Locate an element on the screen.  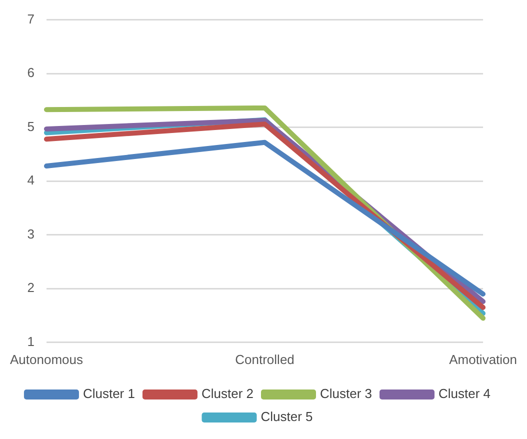
y-tick-label: 4 is located at coordinates (30, 180).